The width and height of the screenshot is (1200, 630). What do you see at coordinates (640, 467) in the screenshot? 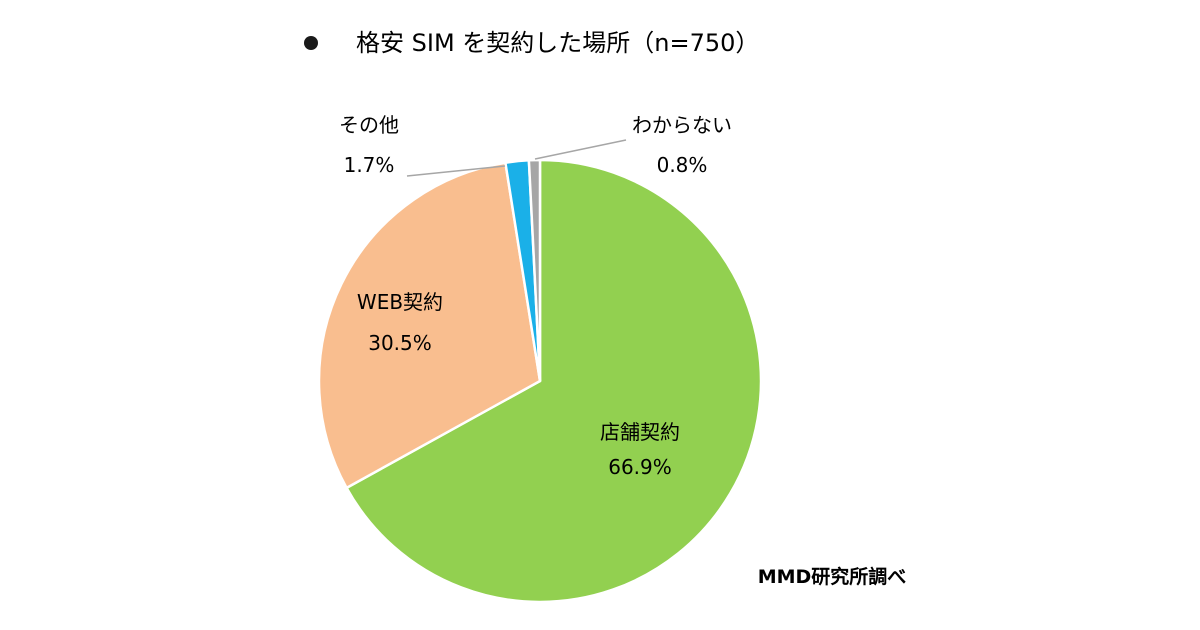
I see `slice-value-1: 66.9%` at bounding box center [640, 467].